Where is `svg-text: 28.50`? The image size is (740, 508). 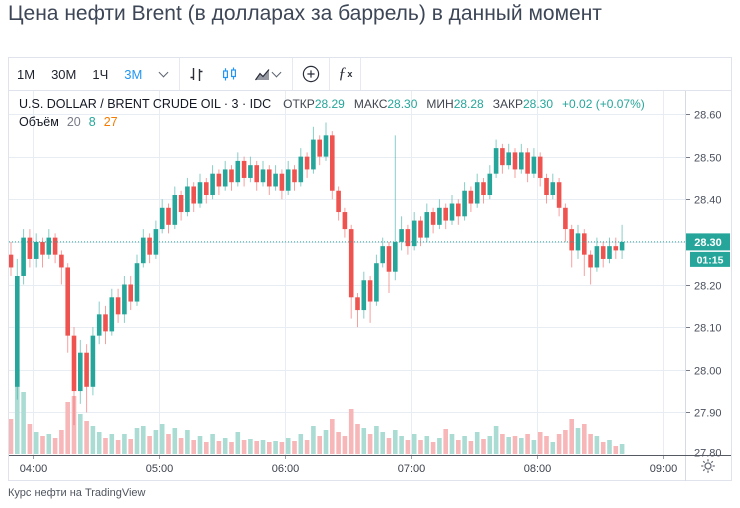 svg-text: 28.50 is located at coordinates (708, 159).